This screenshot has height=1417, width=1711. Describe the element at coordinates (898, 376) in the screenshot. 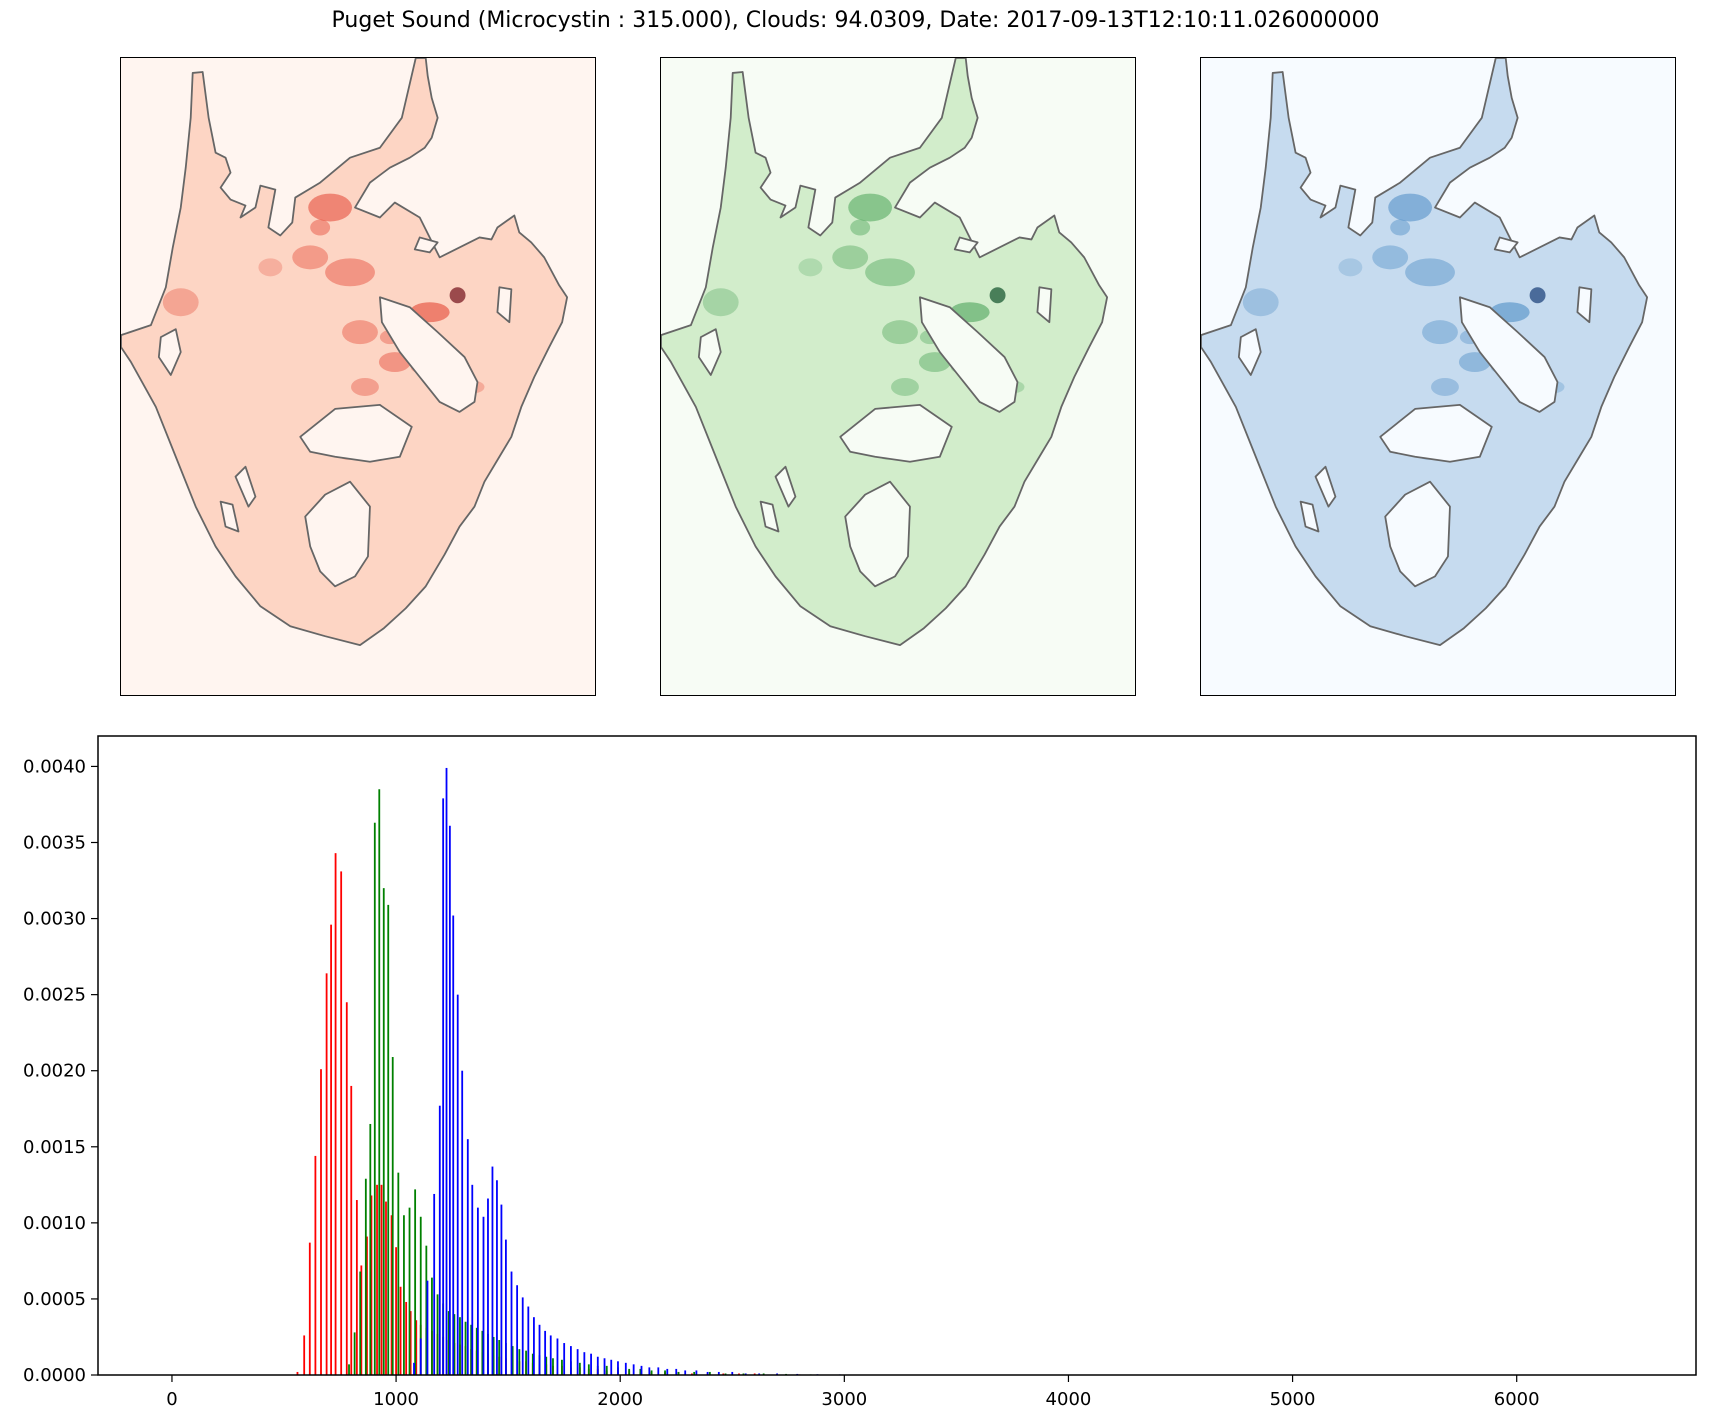

I see `green-band-map` at that location.